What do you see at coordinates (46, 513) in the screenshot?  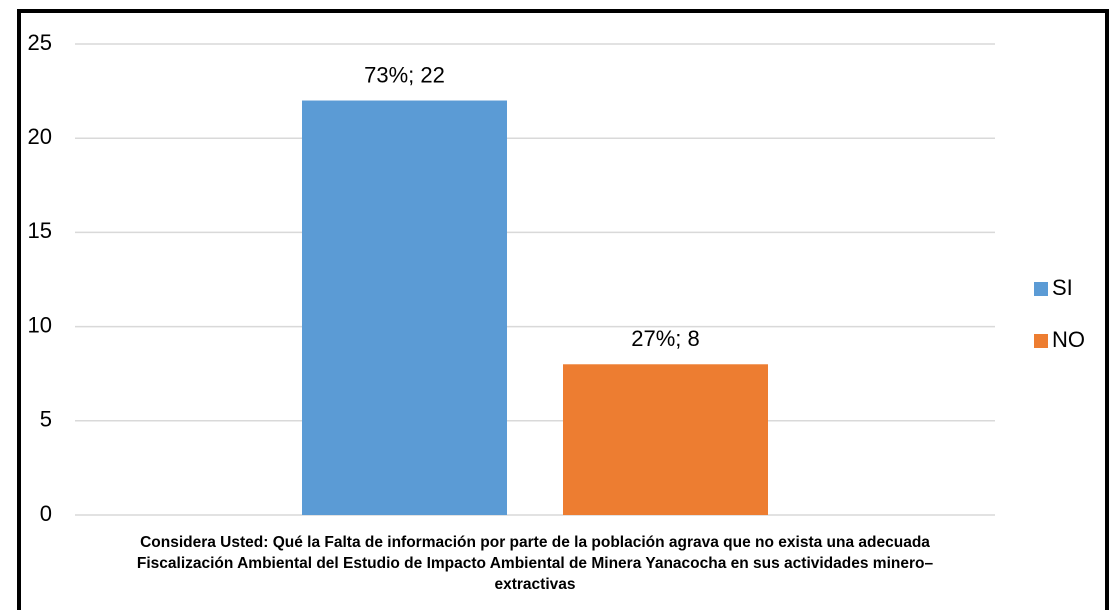 I see `y-tick-label: 0` at bounding box center [46, 513].